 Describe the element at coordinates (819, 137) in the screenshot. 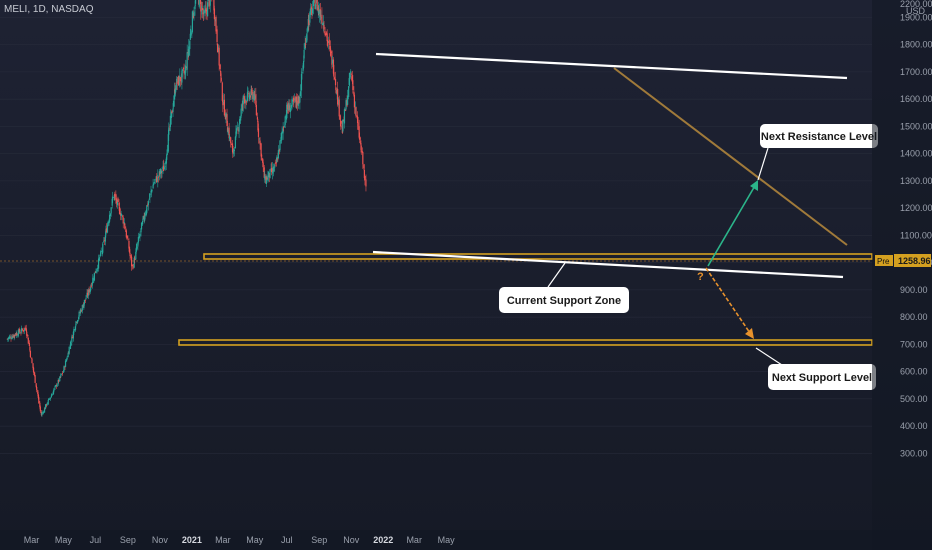

I see `next-resistance-label: Next Resistance Level` at that location.